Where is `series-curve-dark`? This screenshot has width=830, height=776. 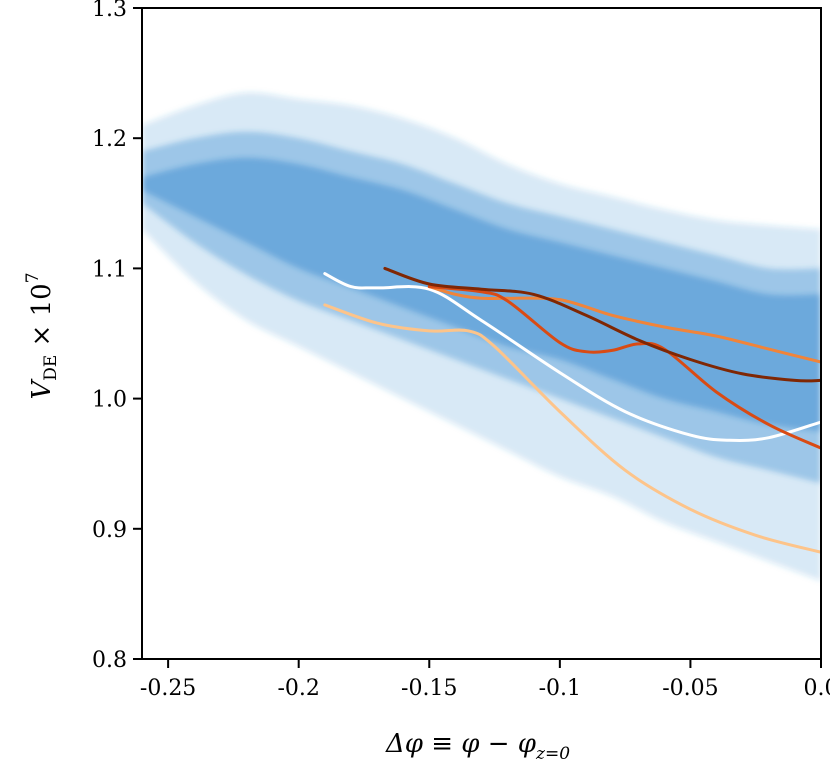 series-curve-dark is located at coordinates (602, 324).